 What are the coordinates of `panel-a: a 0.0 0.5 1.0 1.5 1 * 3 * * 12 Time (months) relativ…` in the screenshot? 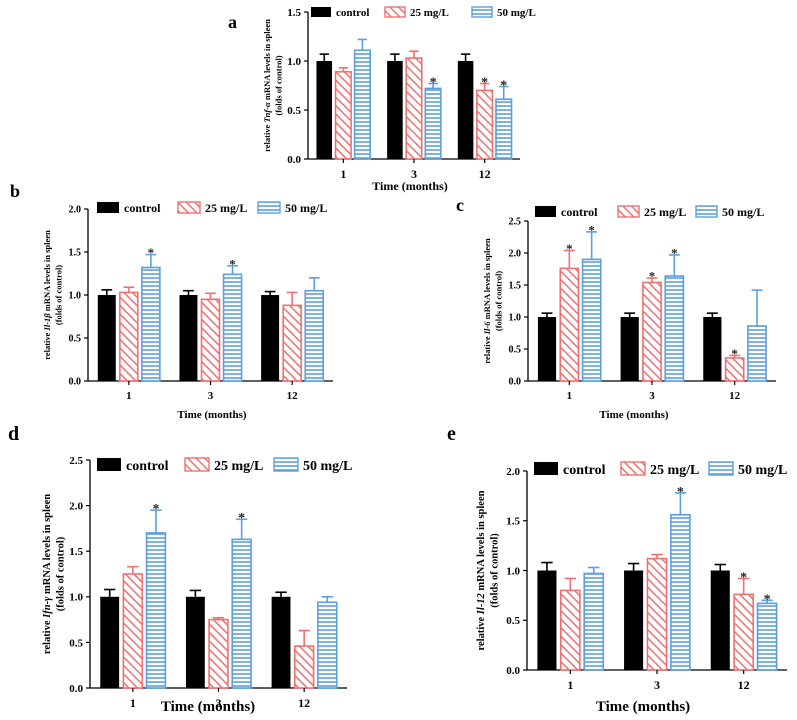 It's located at (382, 99).